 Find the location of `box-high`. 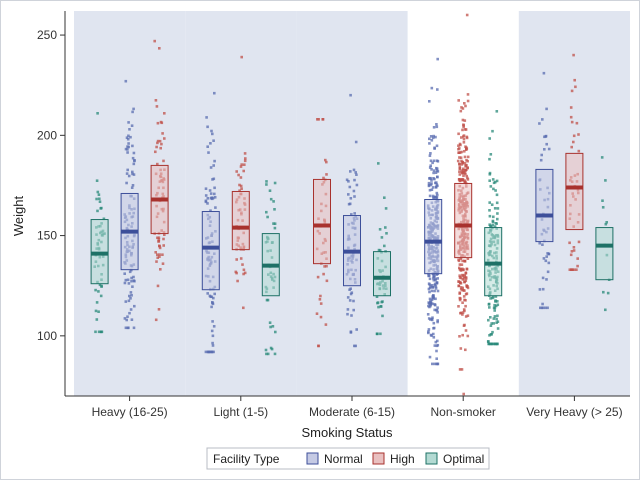

box-high is located at coordinates (240, 220).